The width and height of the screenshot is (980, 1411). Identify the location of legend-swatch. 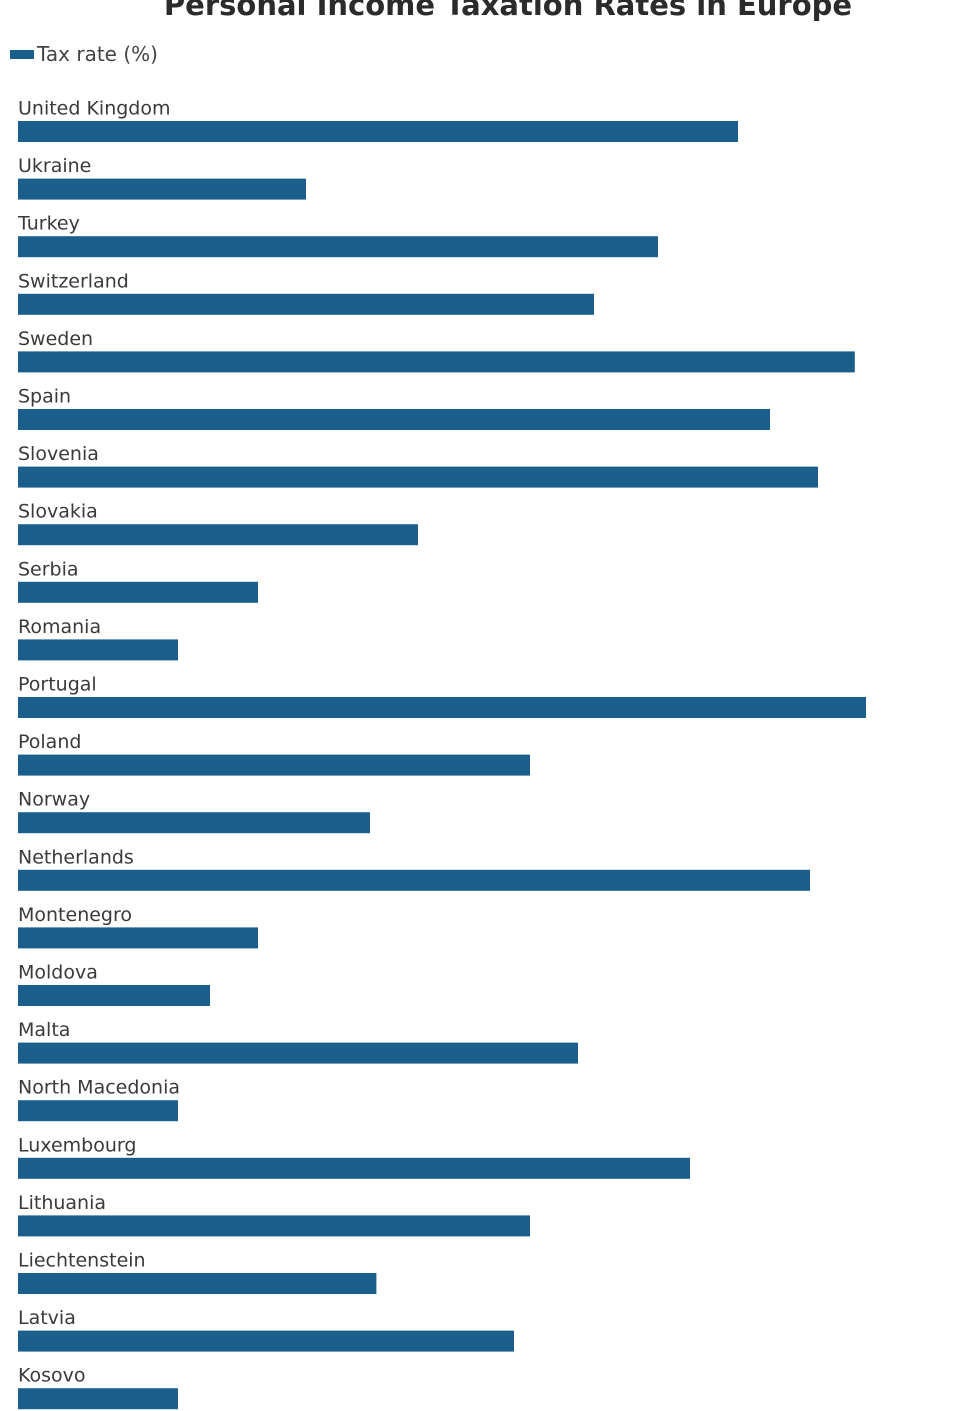
(22, 54).